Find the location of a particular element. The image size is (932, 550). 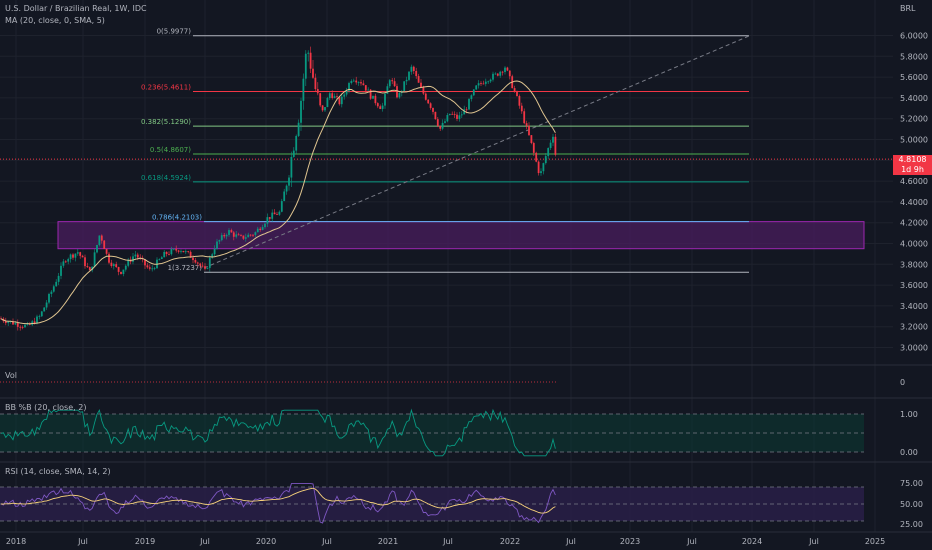

fib-level-label: 0(5.9977) is located at coordinates (174, 32).